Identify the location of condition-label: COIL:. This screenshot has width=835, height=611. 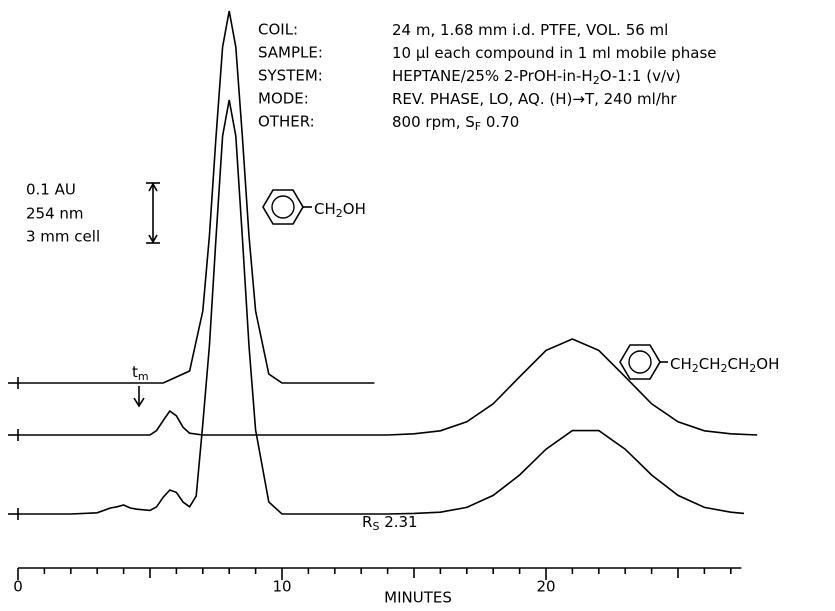
(278, 30).